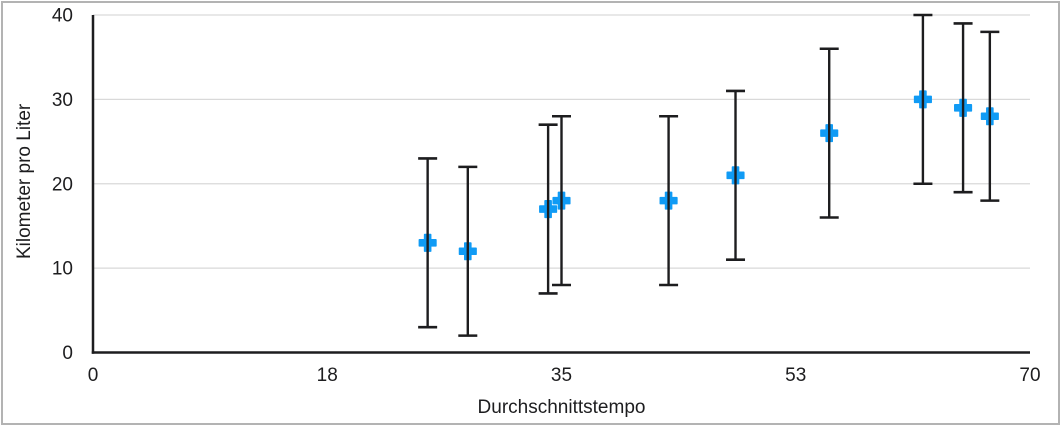 This screenshot has height=431, width=1064. I want to click on x-tick-label: 70, so click(1029, 375).